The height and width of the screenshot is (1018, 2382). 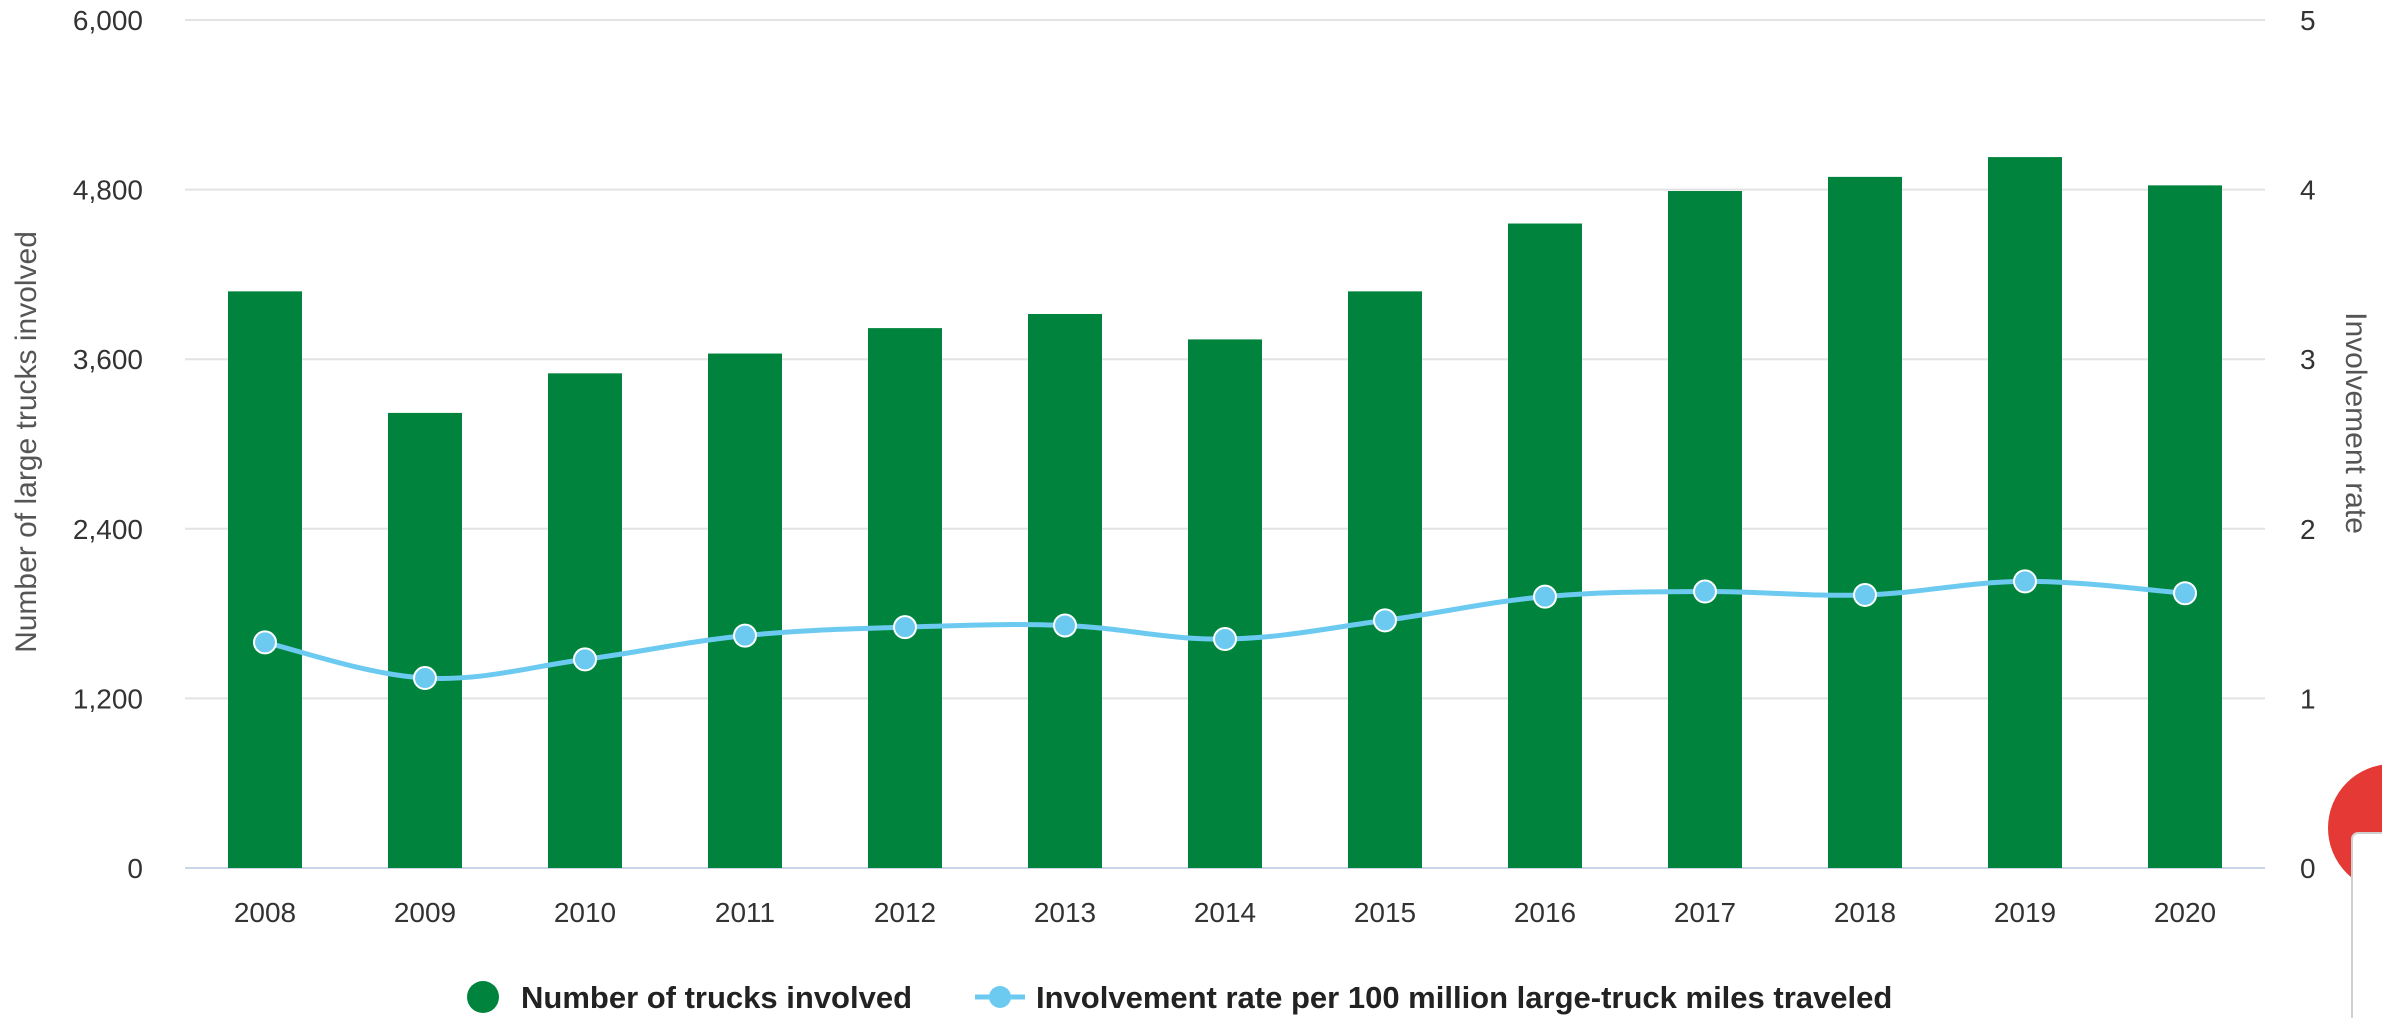 I want to click on left-tick-label: 6,000, so click(x=108, y=20).